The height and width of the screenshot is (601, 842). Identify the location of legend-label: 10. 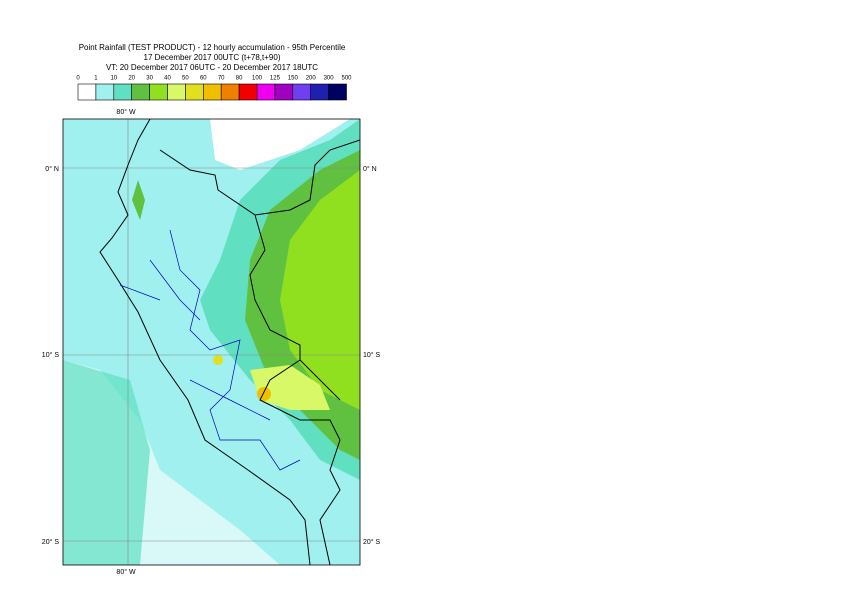
(113, 79).